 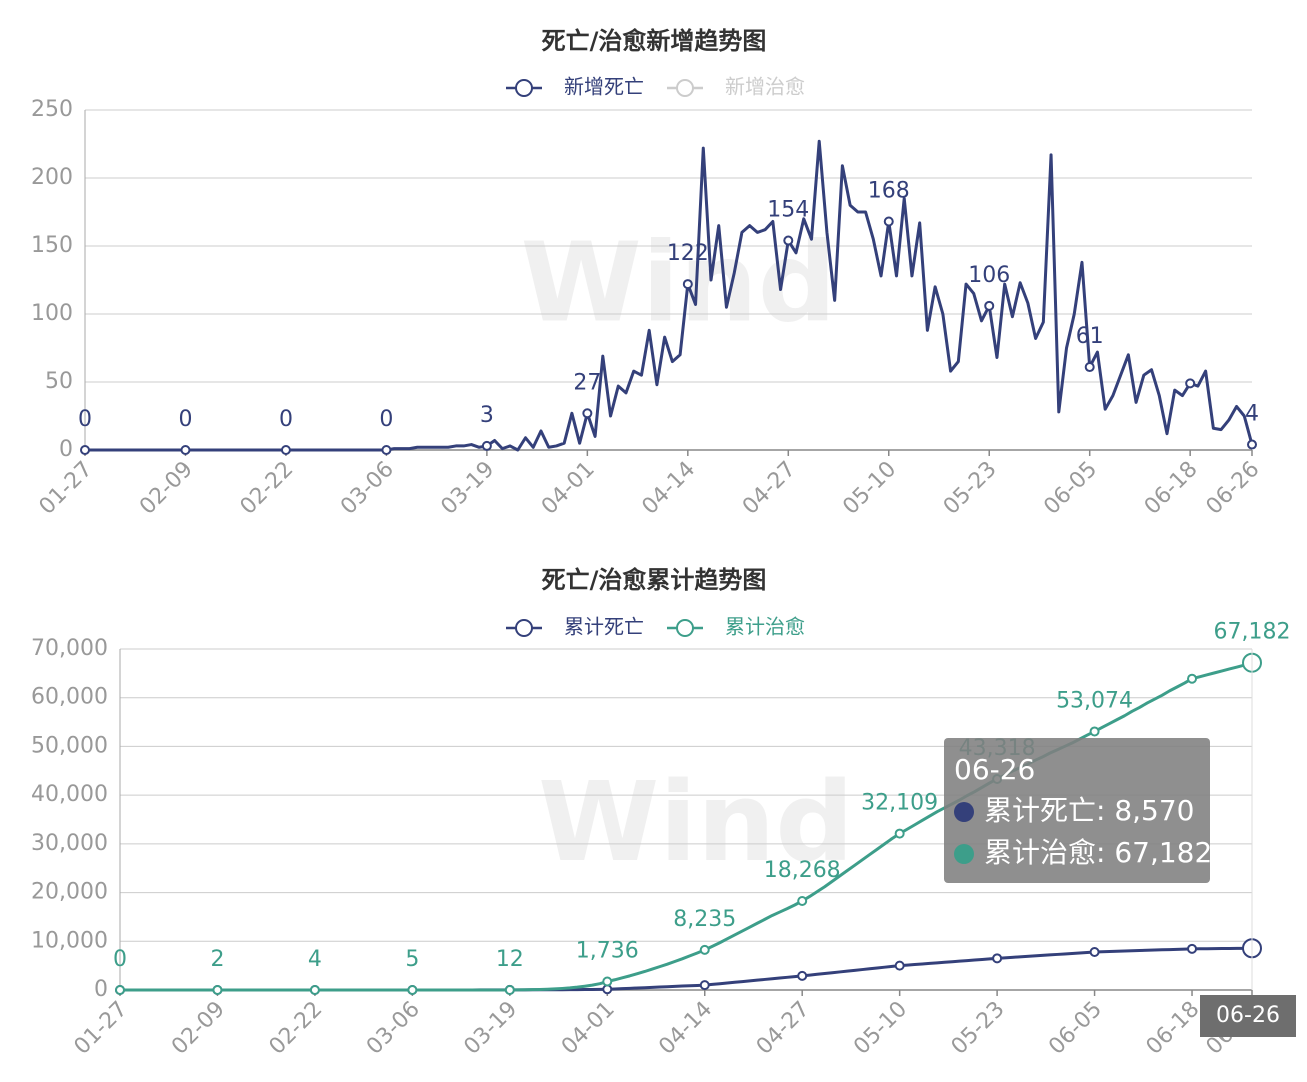 What do you see at coordinates (588, 1028) in the screenshot?
I see `x-tick-label: 04-01` at bounding box center [588, 1028].